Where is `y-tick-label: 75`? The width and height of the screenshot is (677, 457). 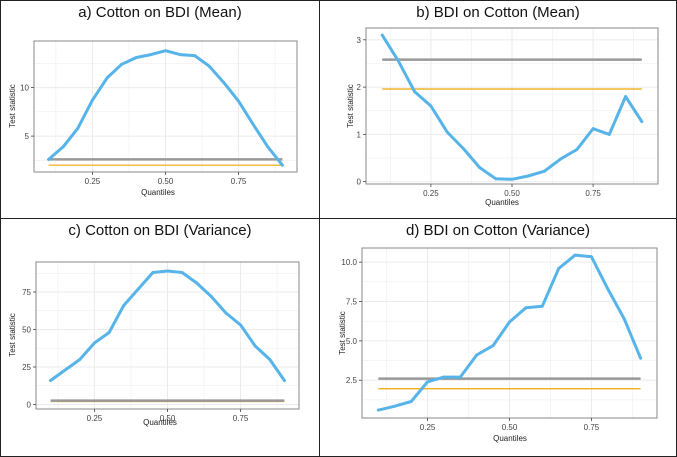
y-tick-label: 75 is located at coordinates (26, 292).